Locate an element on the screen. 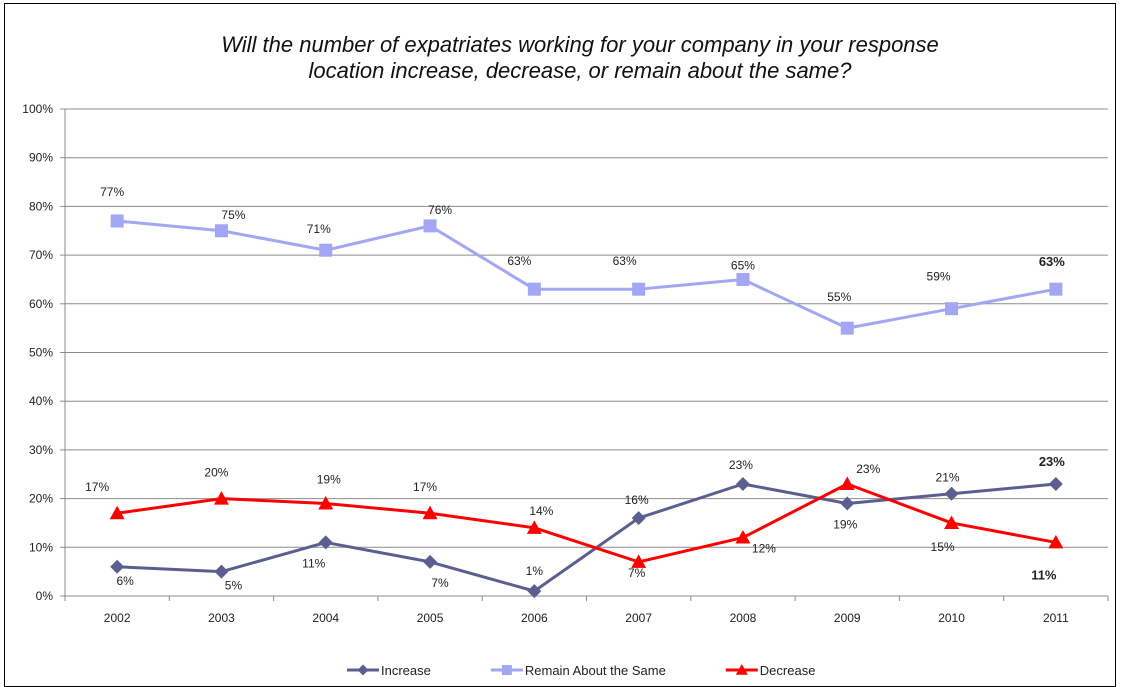  legend-remain-marker is located at coordinates (506, 670).